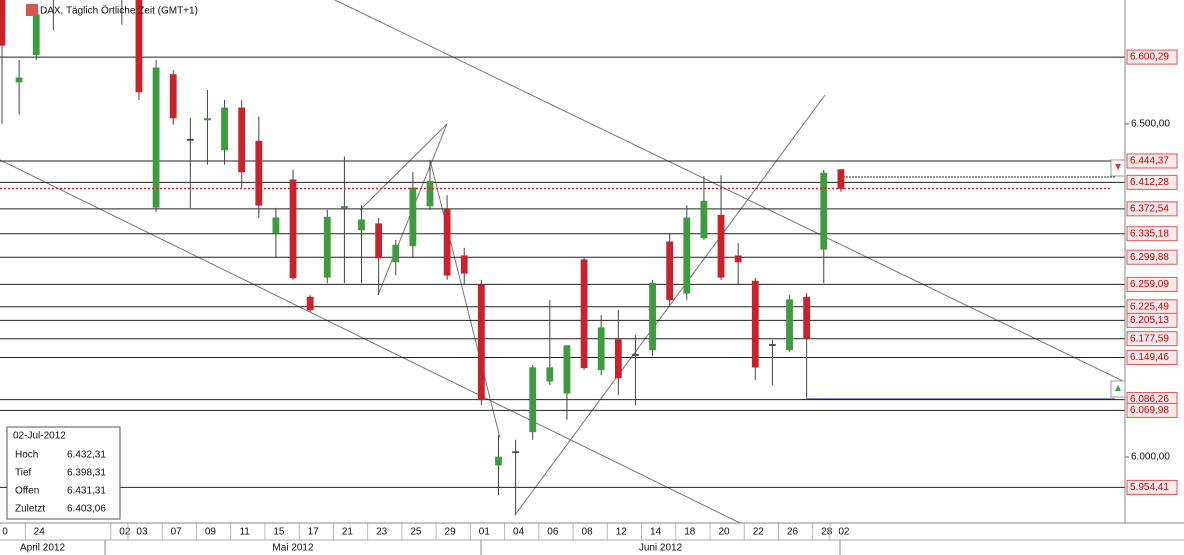 The width and height of the screenshot is (1184, 555). What do you see at coordinates (23, 473) in the screenshot?
I see `info-label: Tief` at bounding box center [23, 473].